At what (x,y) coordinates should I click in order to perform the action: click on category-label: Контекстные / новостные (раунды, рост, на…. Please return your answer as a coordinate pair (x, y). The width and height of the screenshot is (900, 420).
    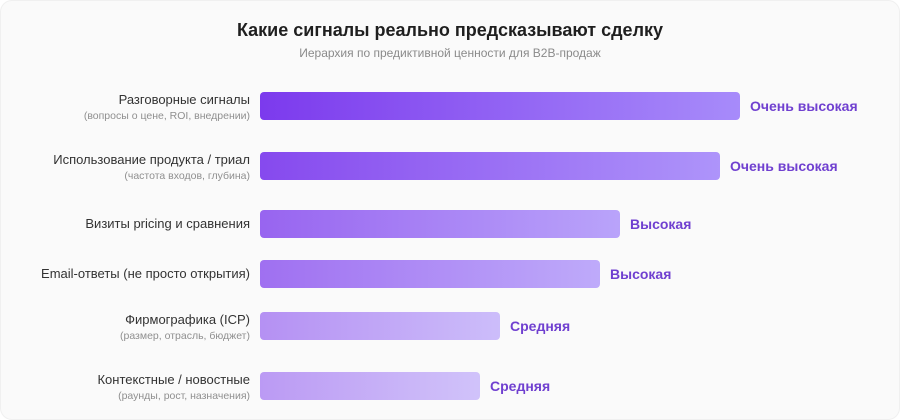
    Looking at the image, I should click on (173, 387).